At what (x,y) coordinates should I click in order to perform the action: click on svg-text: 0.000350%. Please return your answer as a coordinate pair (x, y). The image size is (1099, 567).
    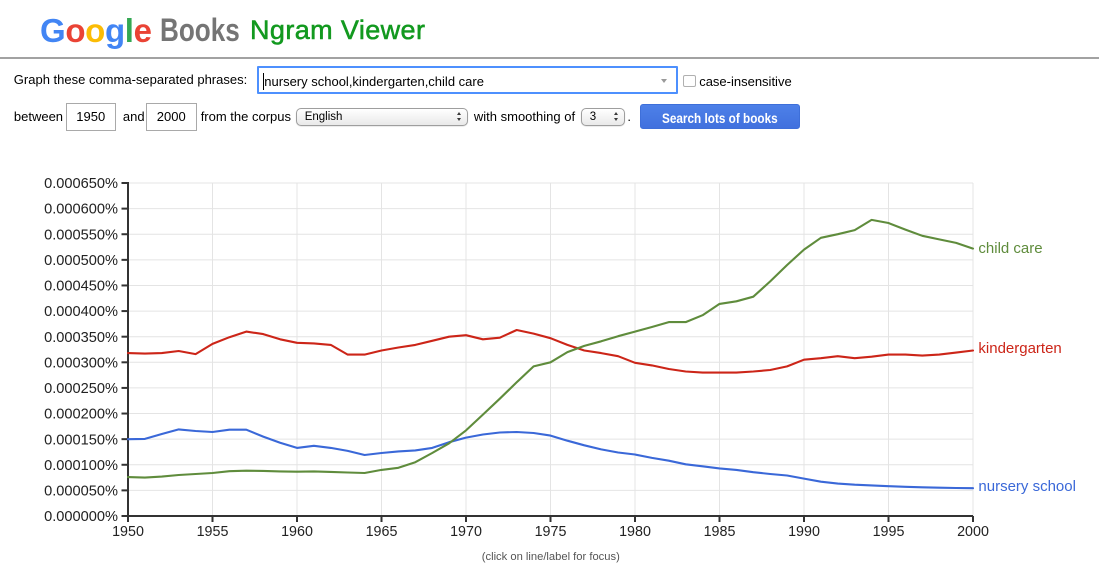
    Looking at the image, I should click on (81, 338).